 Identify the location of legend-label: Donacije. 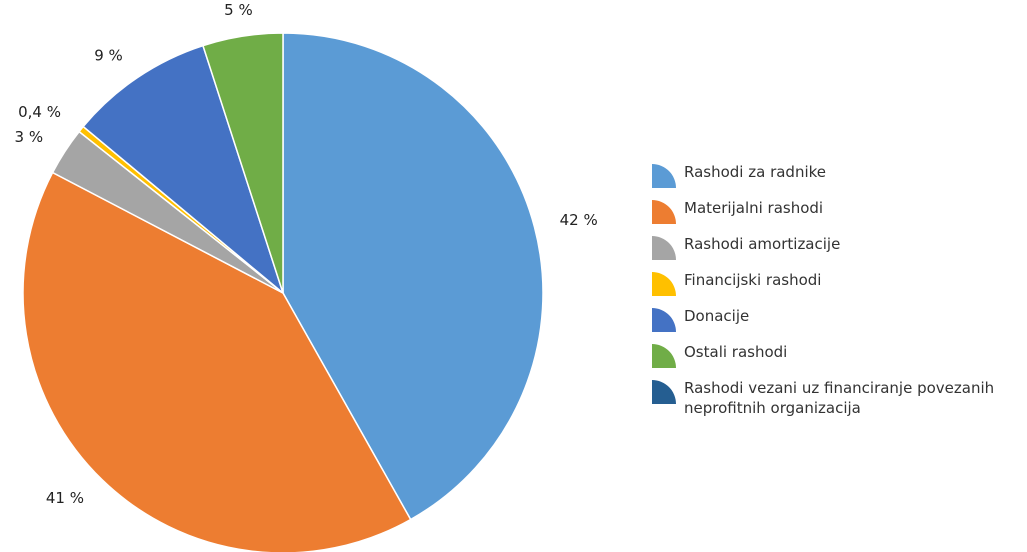
(717, 316).